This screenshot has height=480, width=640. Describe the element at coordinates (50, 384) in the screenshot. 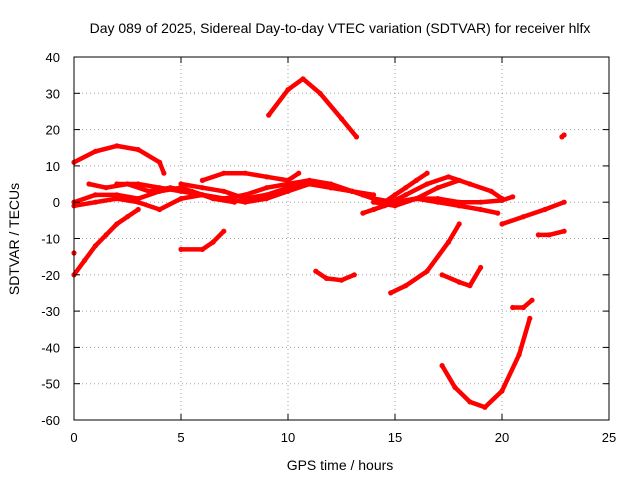

I see `y-tick-label: -50` at that location.